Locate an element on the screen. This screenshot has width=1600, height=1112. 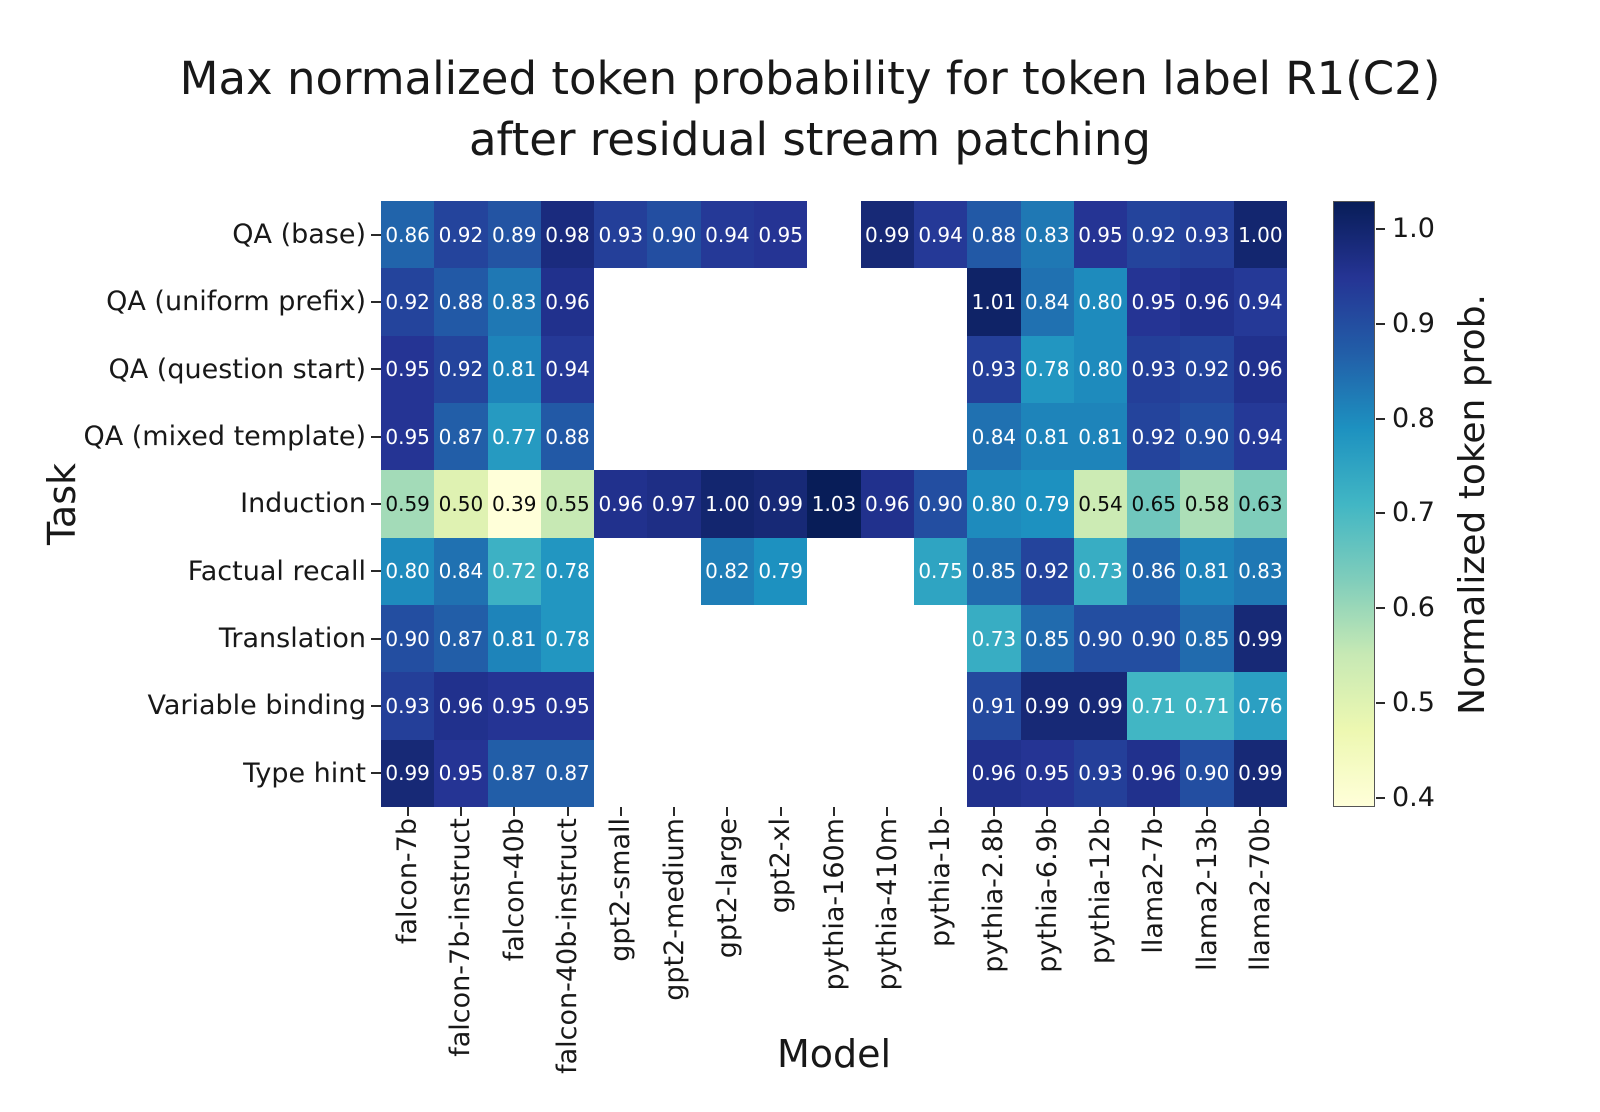
heatmap-cell: 0.59 is located at coordinates (408, 504).